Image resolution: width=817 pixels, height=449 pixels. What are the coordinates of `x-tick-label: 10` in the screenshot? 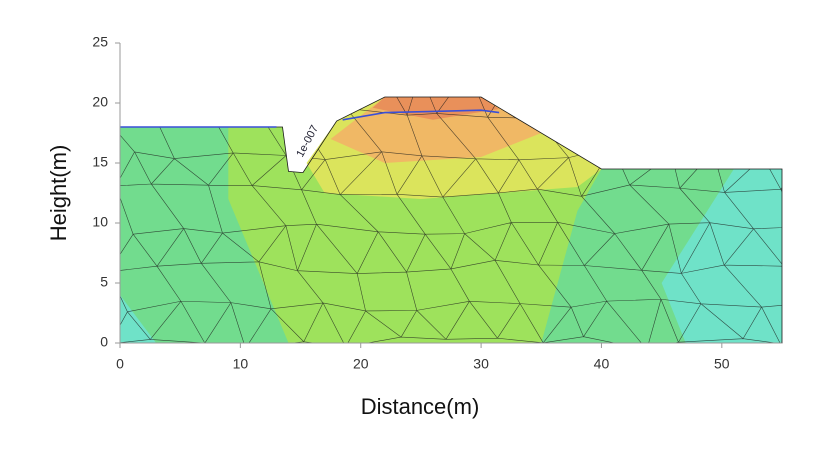 It's located at (241, 364).